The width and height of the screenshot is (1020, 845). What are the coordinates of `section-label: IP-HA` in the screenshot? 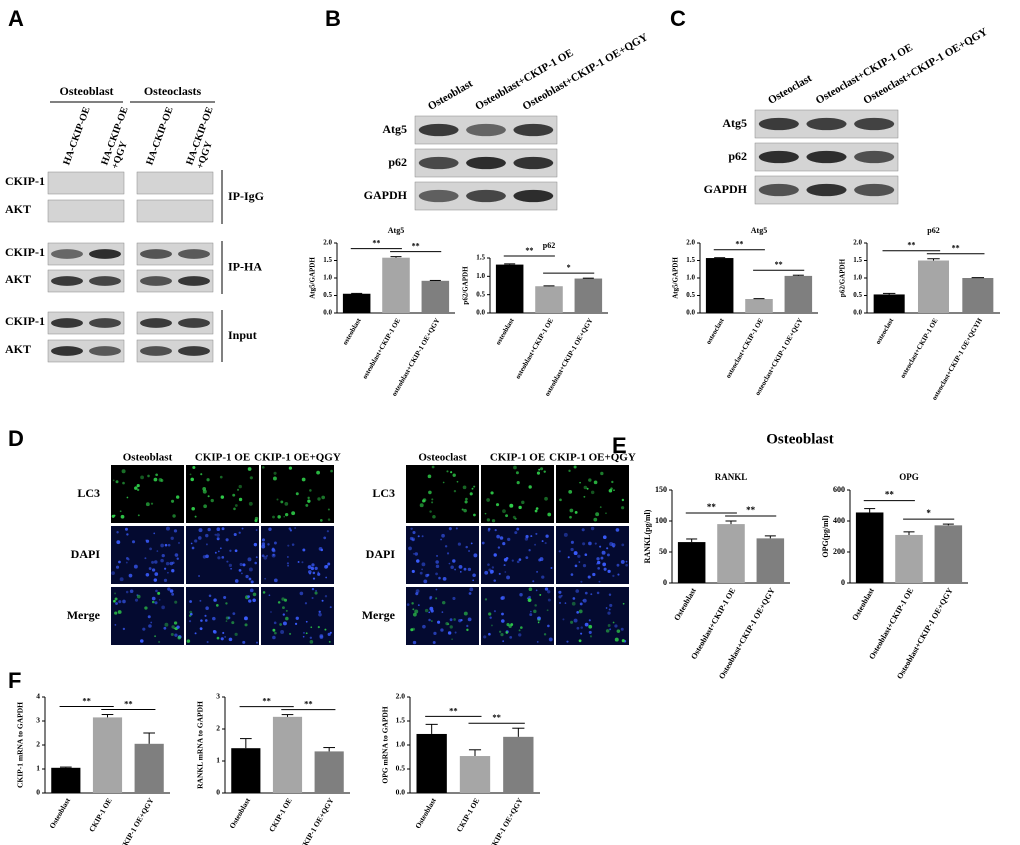 It's located at (245, 266).